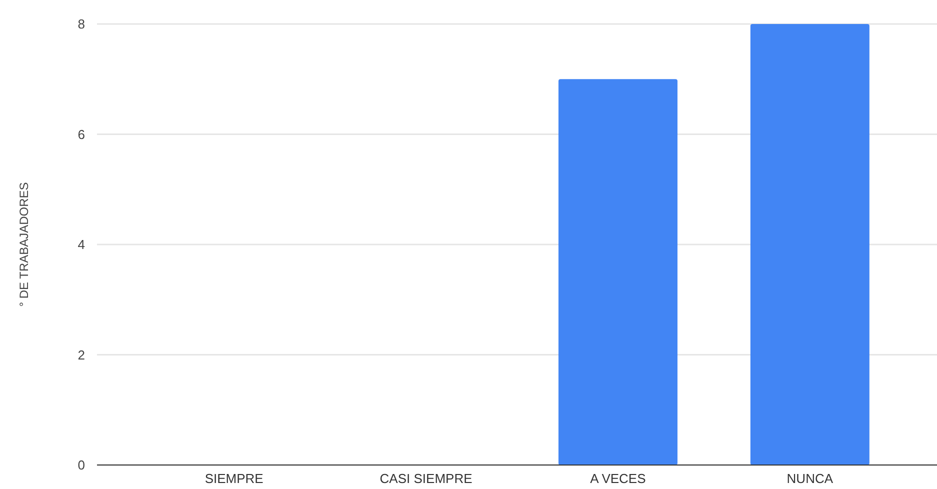 This screenshot has width=937, height=489. I want to click on x-tick-label: A VECES, so click(618, 478).